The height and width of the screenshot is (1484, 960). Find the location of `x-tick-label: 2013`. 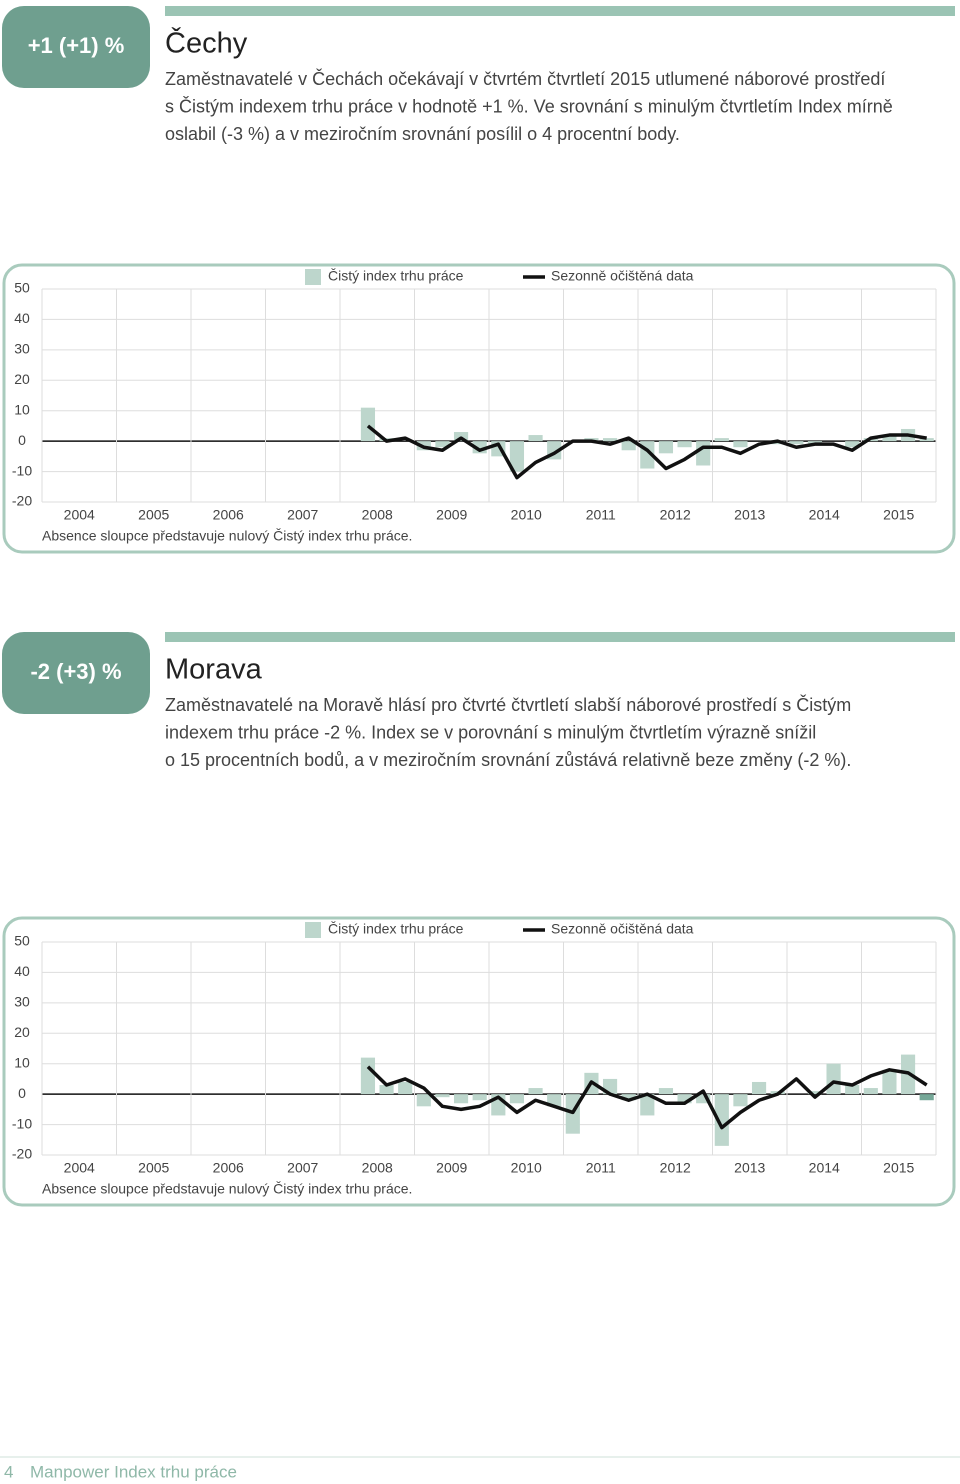

x-tick-label: 2013 is located at coordinates (749, 1168).